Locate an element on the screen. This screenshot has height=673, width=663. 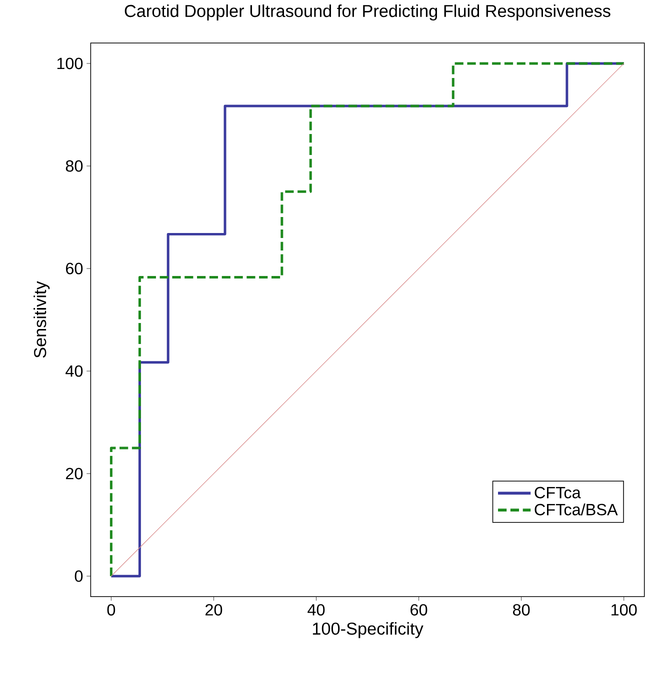
y-tick-label: 100 is located at coordinates (69, 64).